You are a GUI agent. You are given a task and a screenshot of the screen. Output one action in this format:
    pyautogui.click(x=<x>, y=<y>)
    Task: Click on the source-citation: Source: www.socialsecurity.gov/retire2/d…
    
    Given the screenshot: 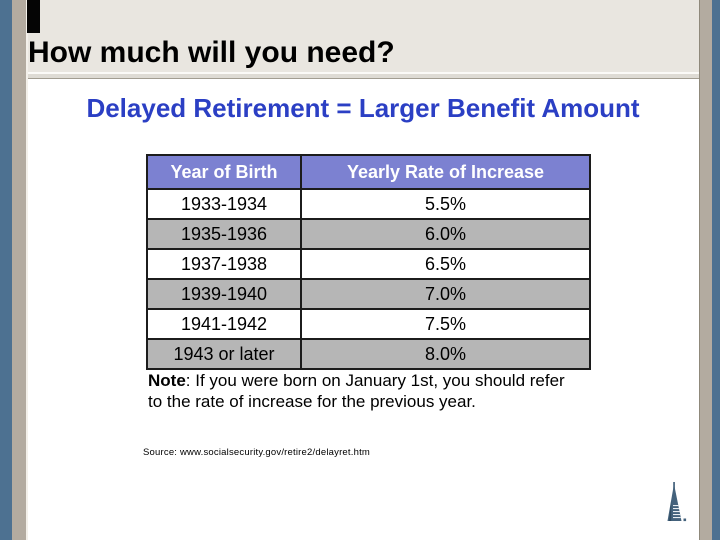 What is the action you would take?
    pyautogui.click(x=257, y=452)
    